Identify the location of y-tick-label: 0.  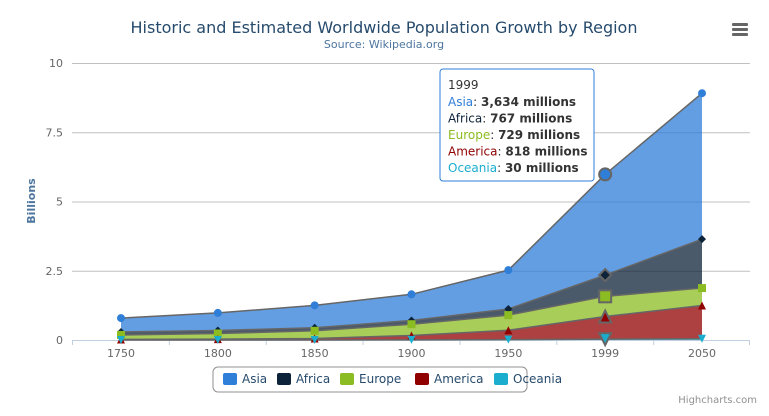
(59, 340).